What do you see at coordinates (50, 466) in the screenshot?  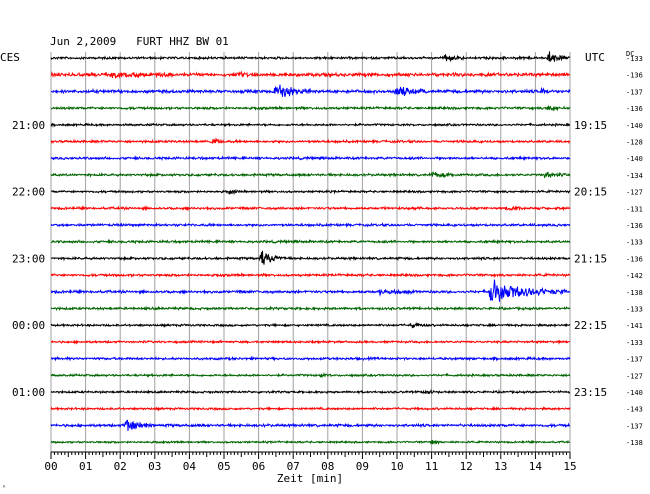 I see `x-tick-label: 00` at bounding box center [50, 466].